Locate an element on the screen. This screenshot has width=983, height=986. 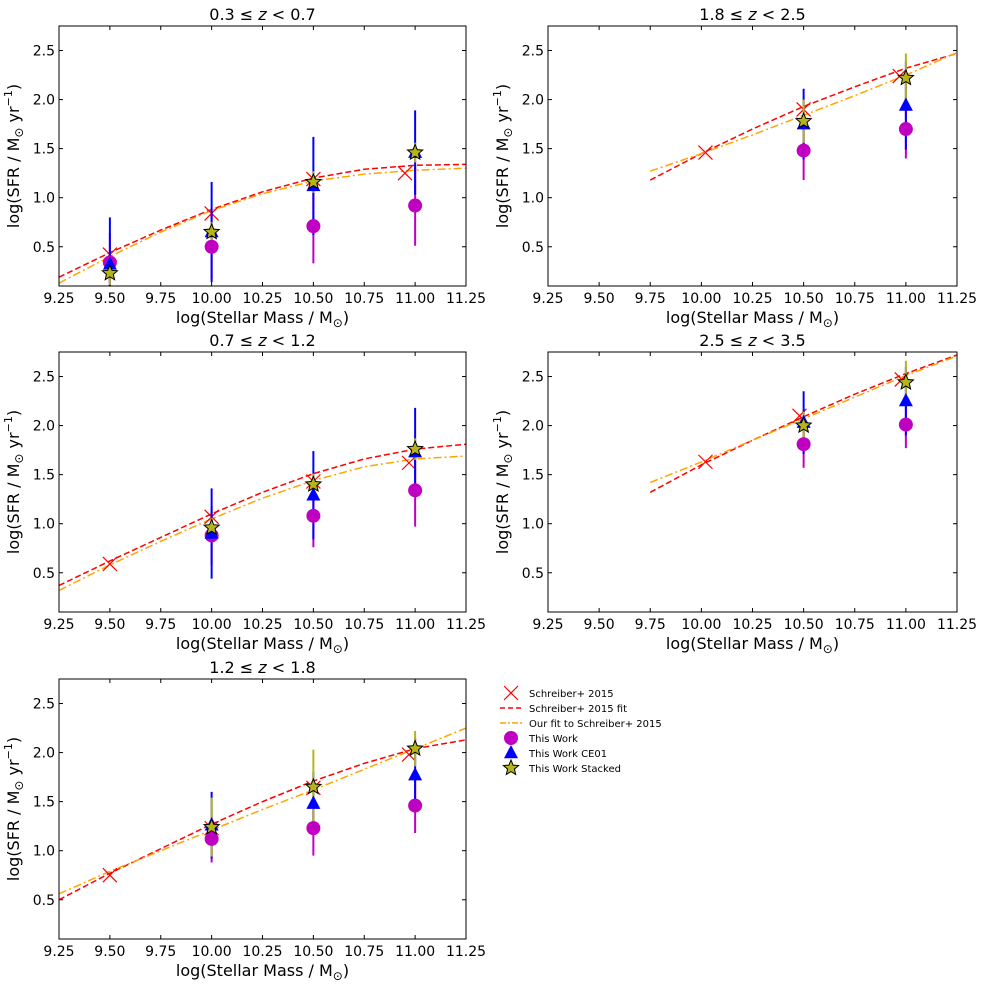
y-axis-label-unit: yr is located at coordinates (13, 117).